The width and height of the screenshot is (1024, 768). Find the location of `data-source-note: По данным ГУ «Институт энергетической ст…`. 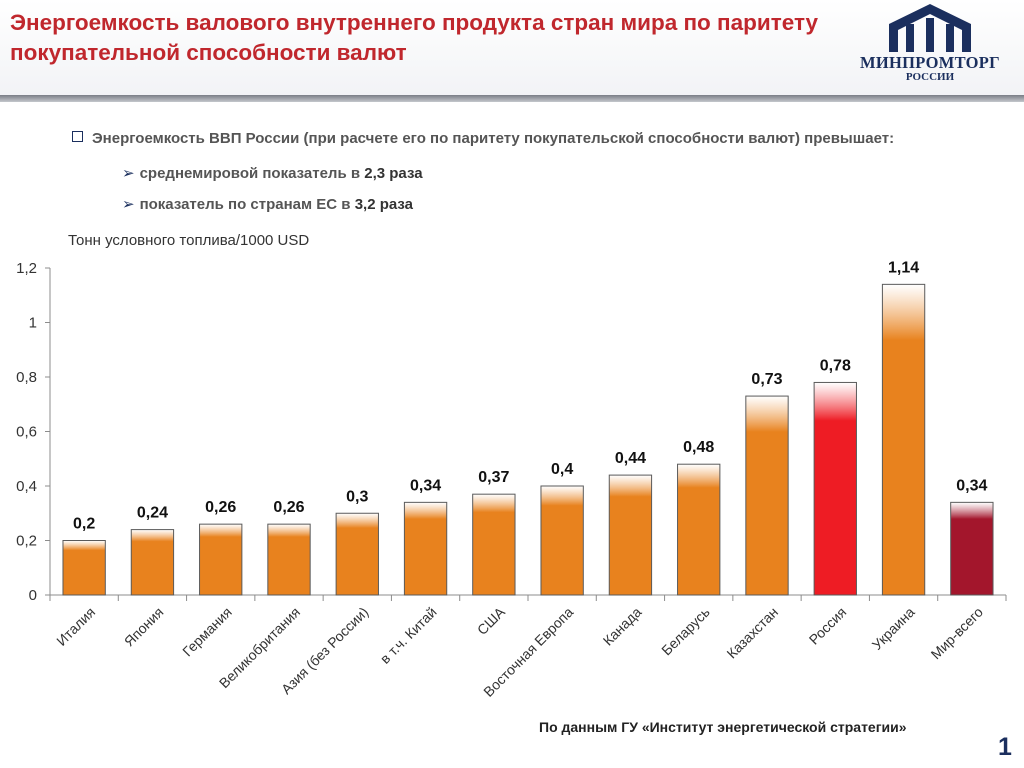

data-source-note: По данным ГУ «Институт энергетической ст… is located at coordinates (723, 727).